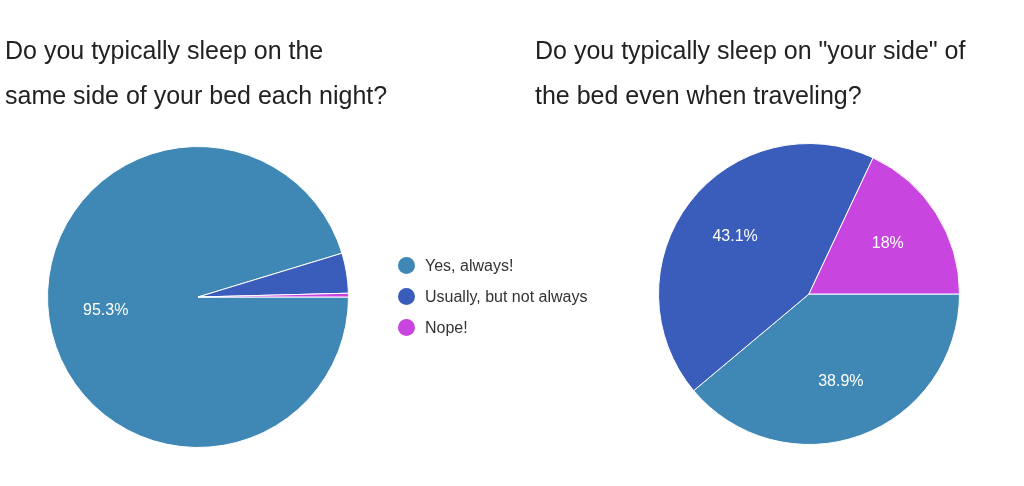 Image resolution: width=1024 pixels, height=486 pixels. Describe the element at coordinates (469, 265) in the screenshot. I see `legend-label: Yes, always!` at that location.